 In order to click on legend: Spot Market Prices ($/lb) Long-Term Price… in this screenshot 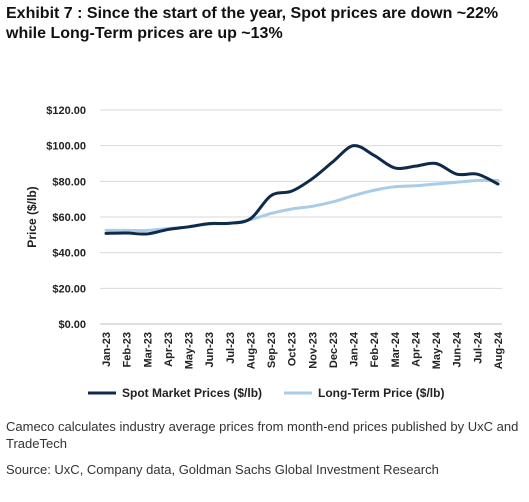, I will do `click(266, 393)`.